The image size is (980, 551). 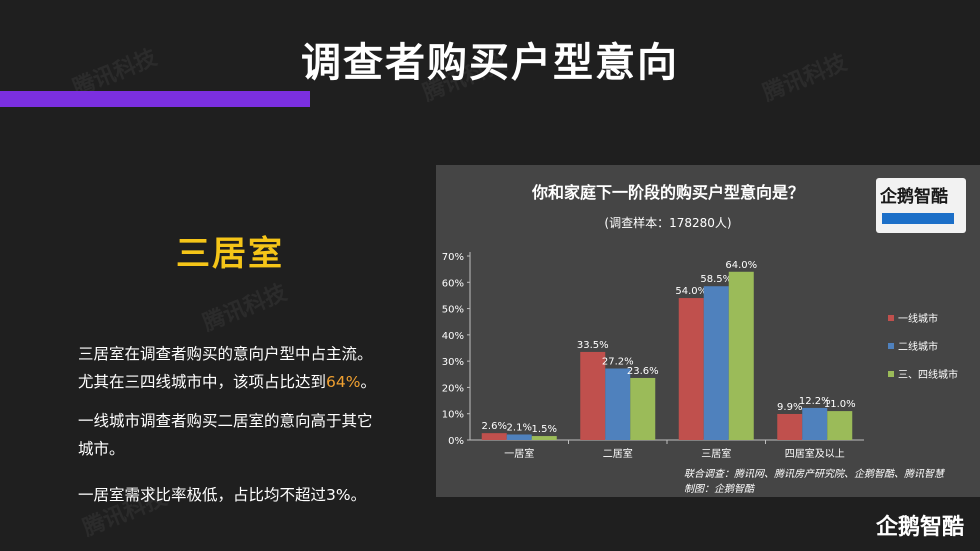 I want to click on y-tick-label: 10%, so click(x=453, y=415).